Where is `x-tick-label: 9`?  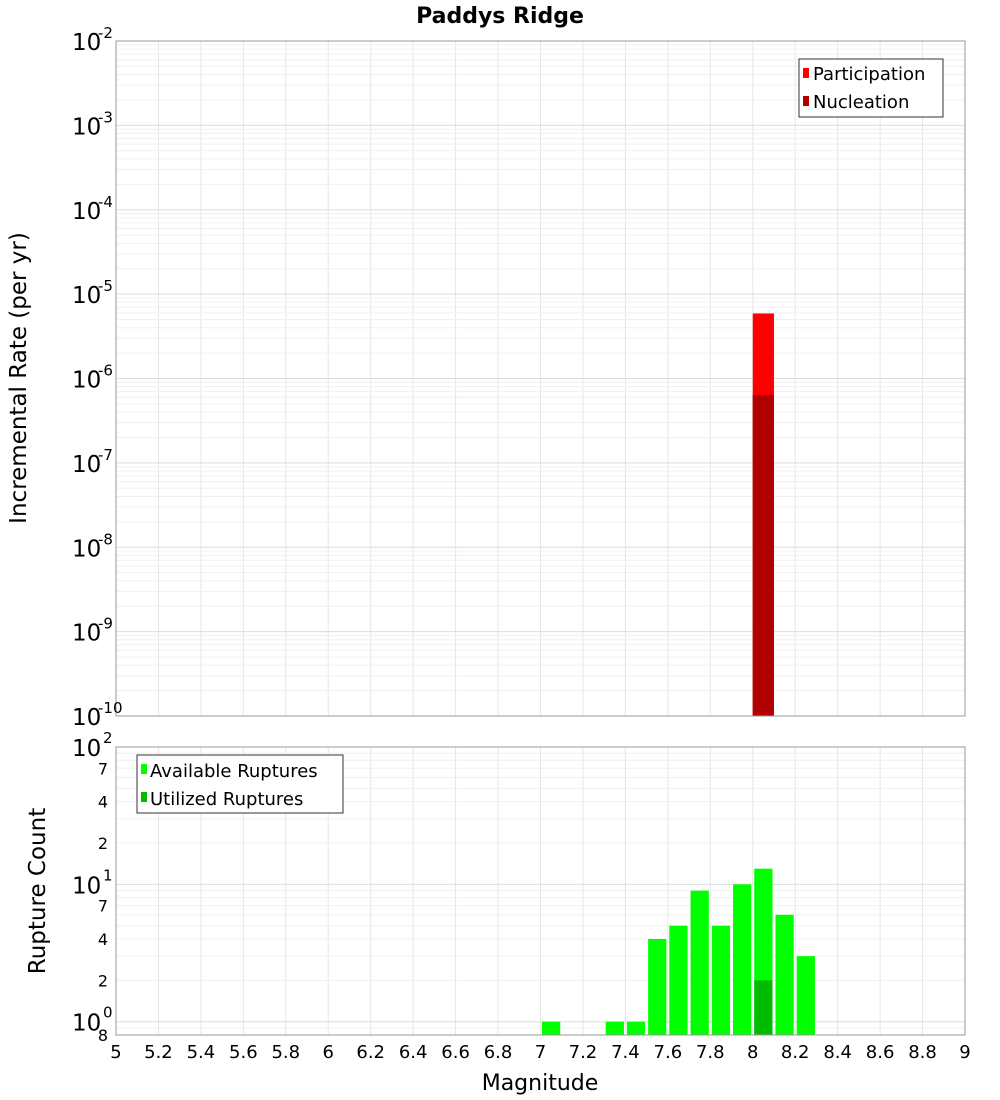
x-tick-label: 9 is located at coordinates (964, 1052).